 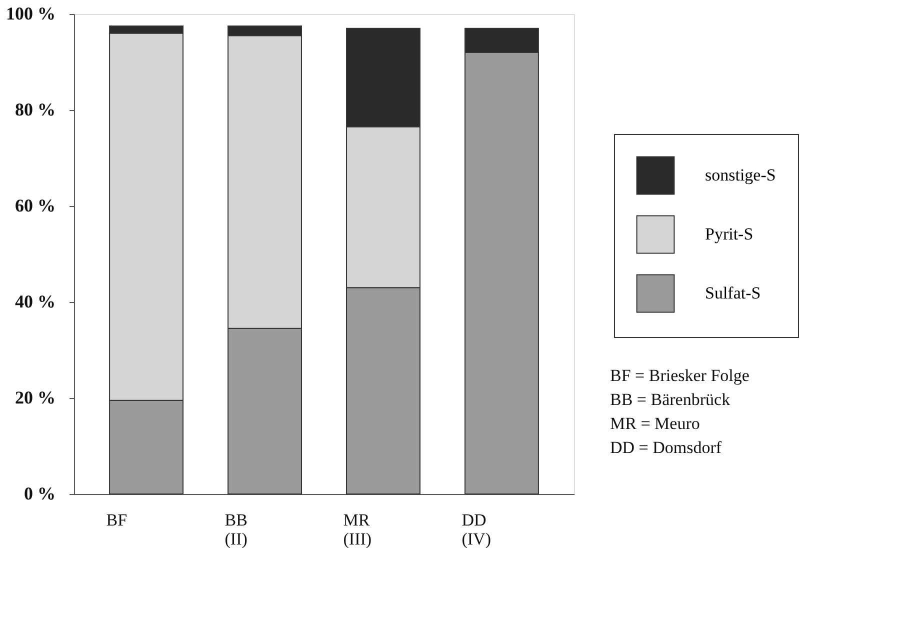 What do you see at coordinates (666, 447) in the screenshot?
I see `text: DD = Domsdorf` at bounding box center [666, 447].